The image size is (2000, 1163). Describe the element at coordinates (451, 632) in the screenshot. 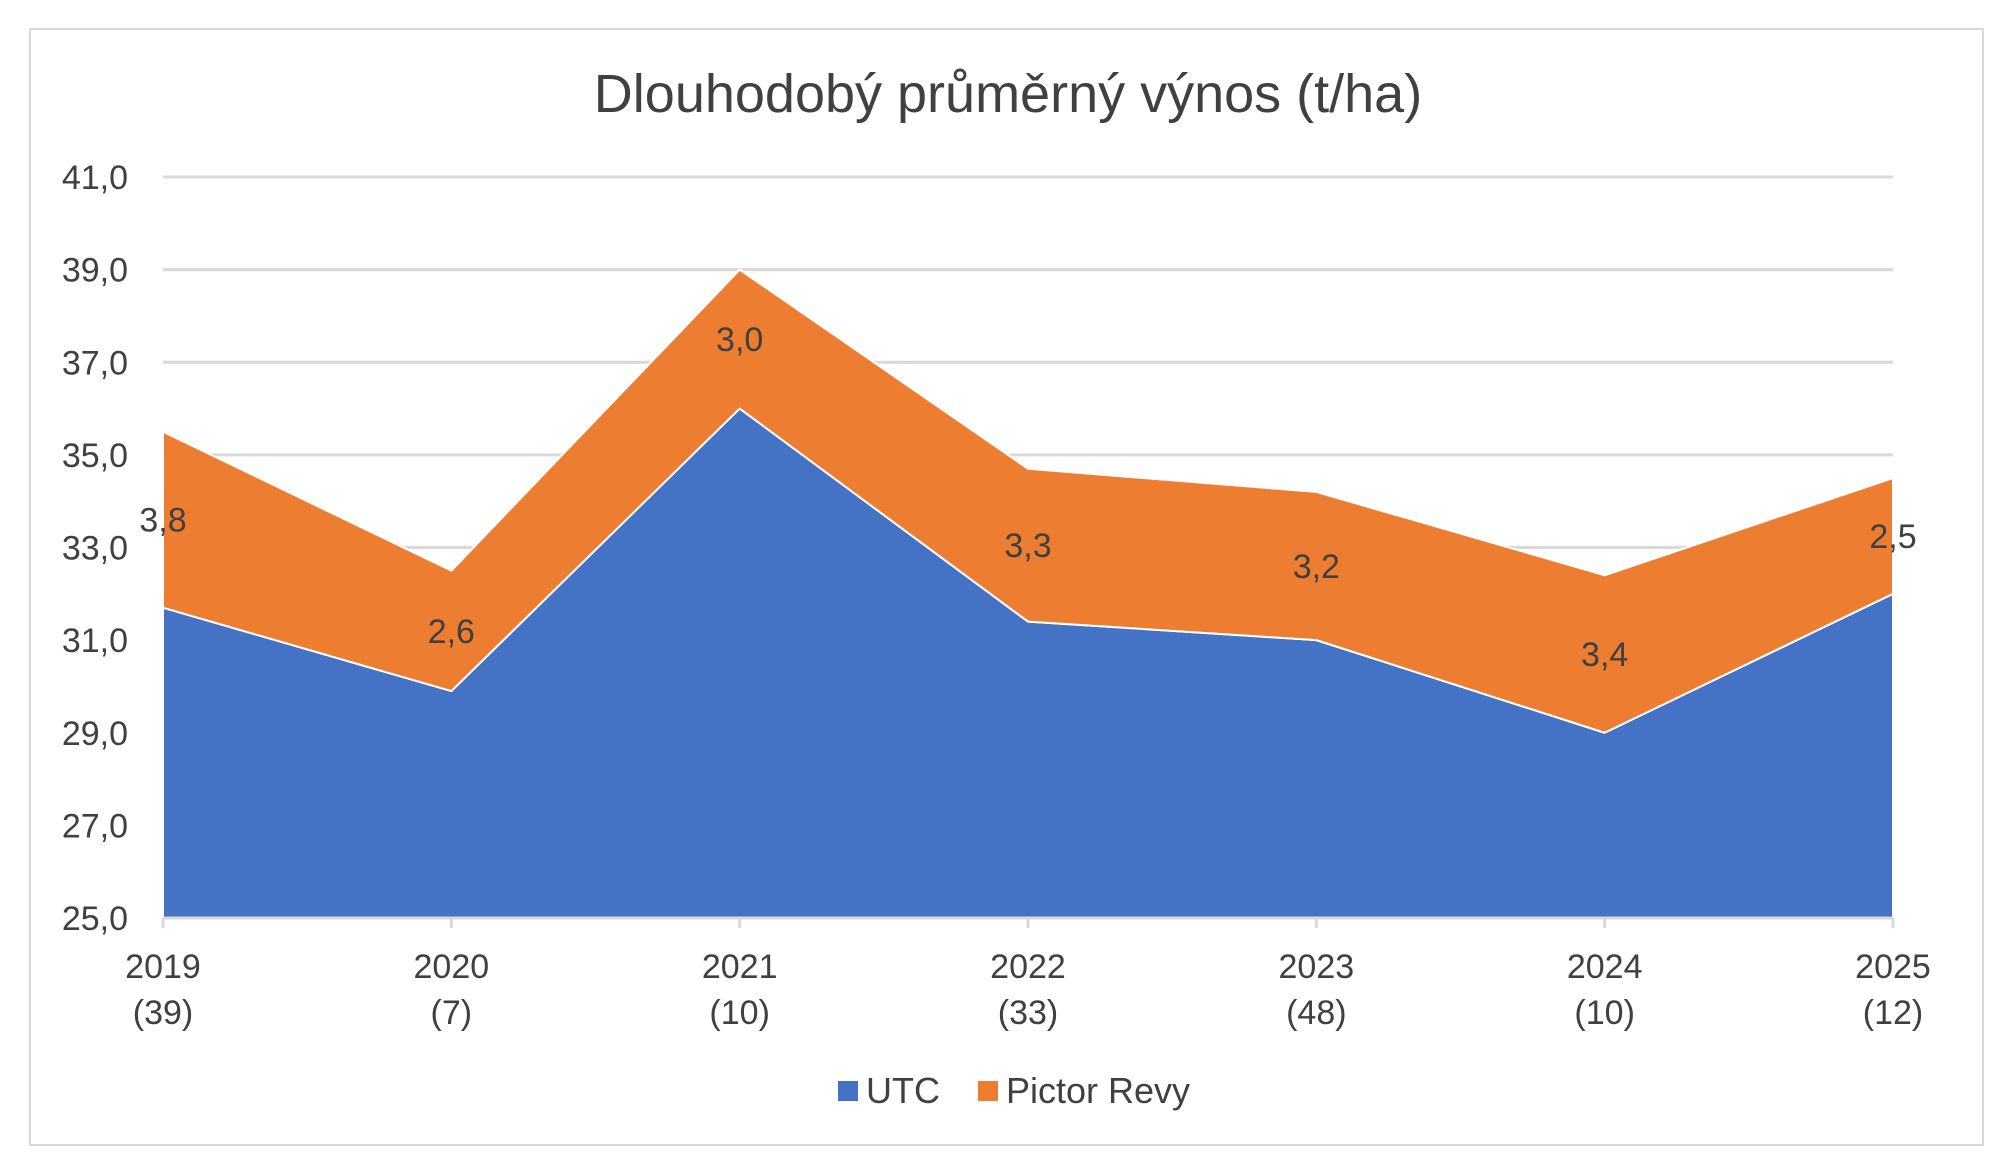

I see `data-label: 2,6` at that location.